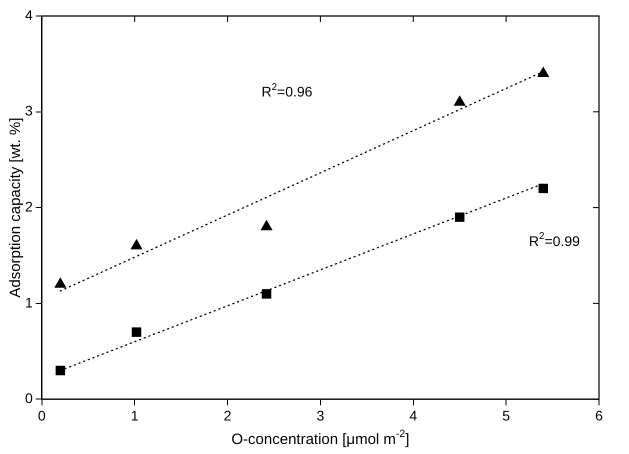 The width and height of the screenshot is (629, 454). What do you see at coordinates (320, 415) in the screenshot?
I see `x-tick-label: 3` at bounding box center [320, 415].